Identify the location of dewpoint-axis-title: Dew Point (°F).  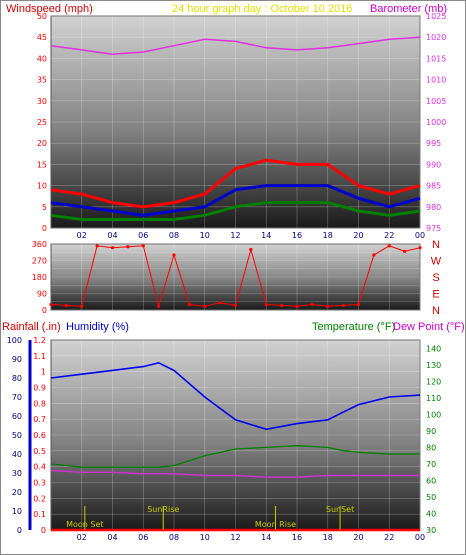
(429, 327).